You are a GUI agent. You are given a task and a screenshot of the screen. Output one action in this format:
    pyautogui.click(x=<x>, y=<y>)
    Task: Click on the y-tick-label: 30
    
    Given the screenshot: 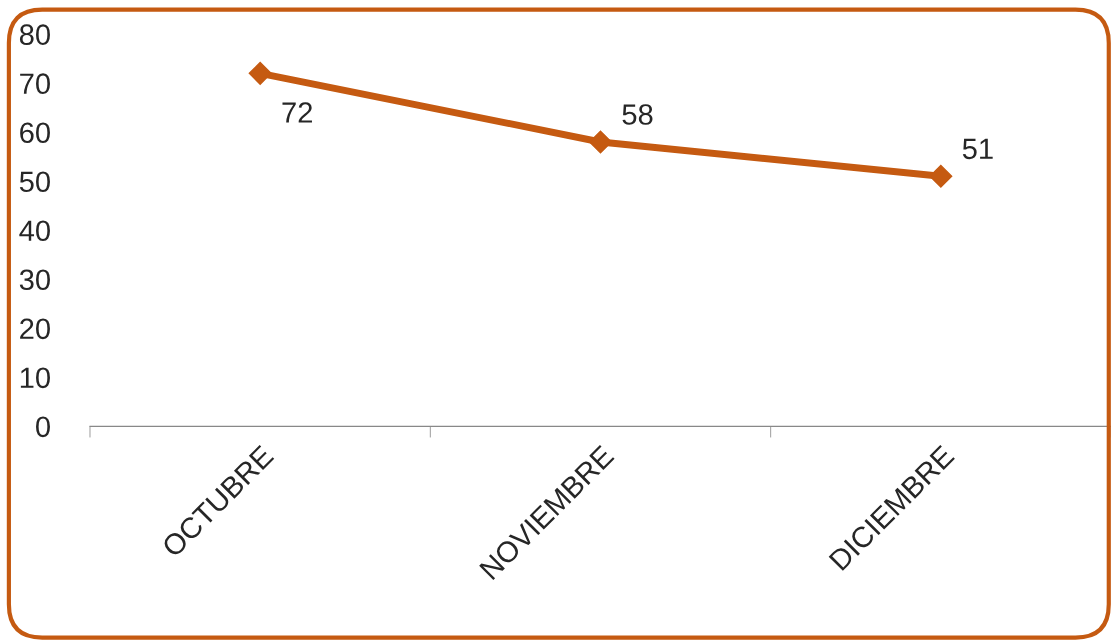 What is the action you would take?
    pyautogui.click(x=34, y=280)
    